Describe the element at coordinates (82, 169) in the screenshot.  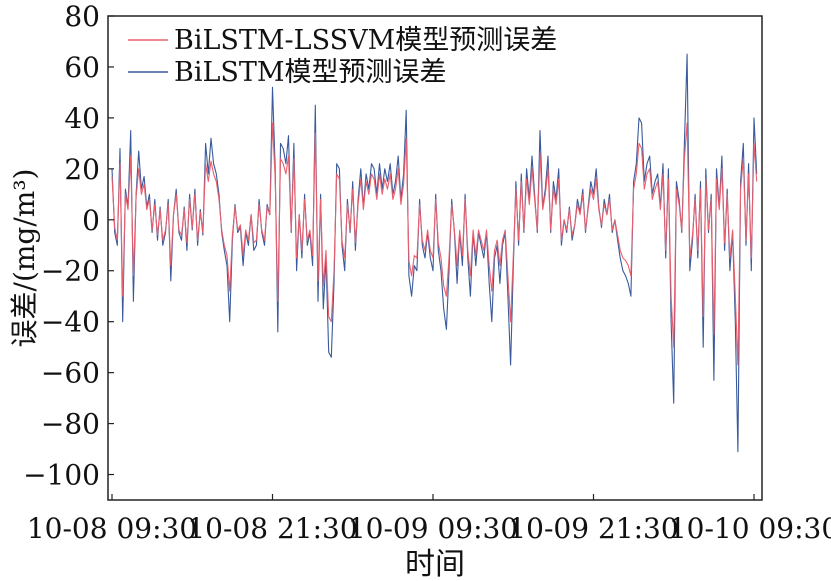
I see `y-tick-label: 20` at that location.